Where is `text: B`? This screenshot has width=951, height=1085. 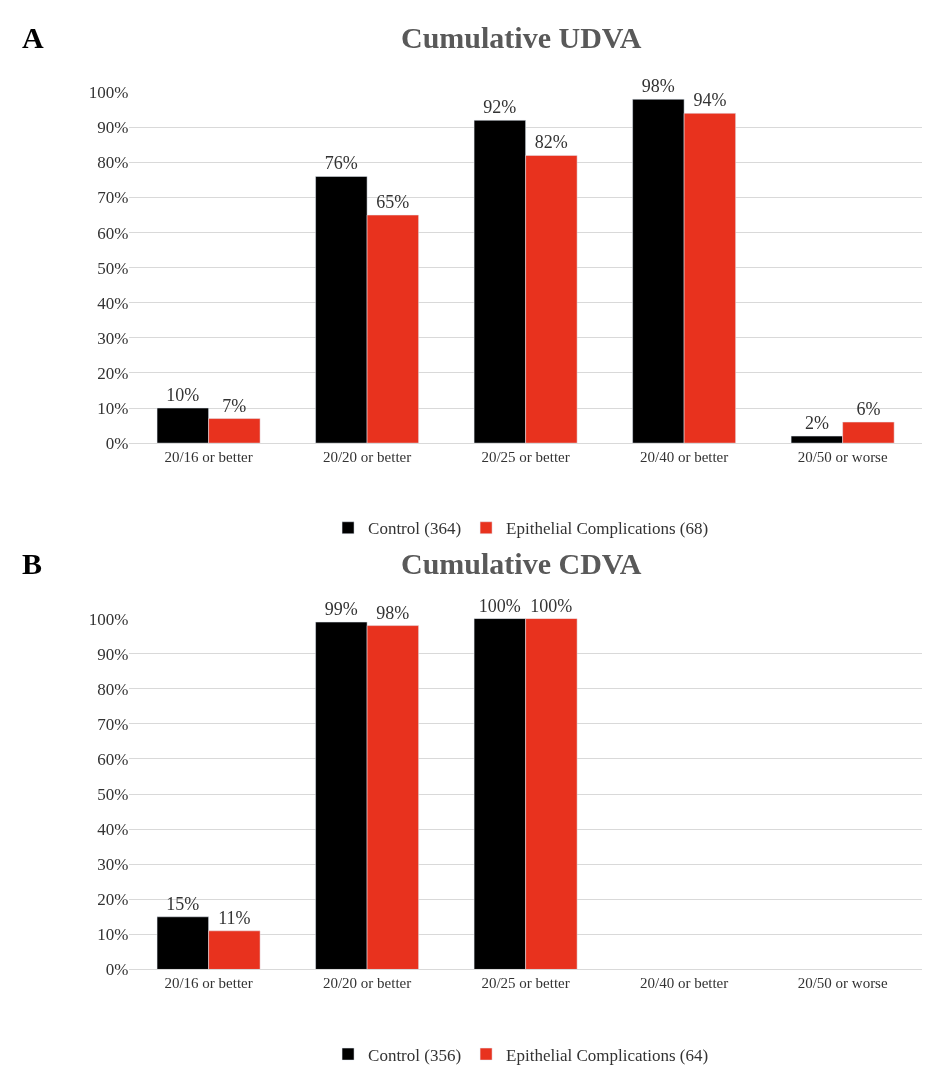
text: B is located at coordinates (32, 563).